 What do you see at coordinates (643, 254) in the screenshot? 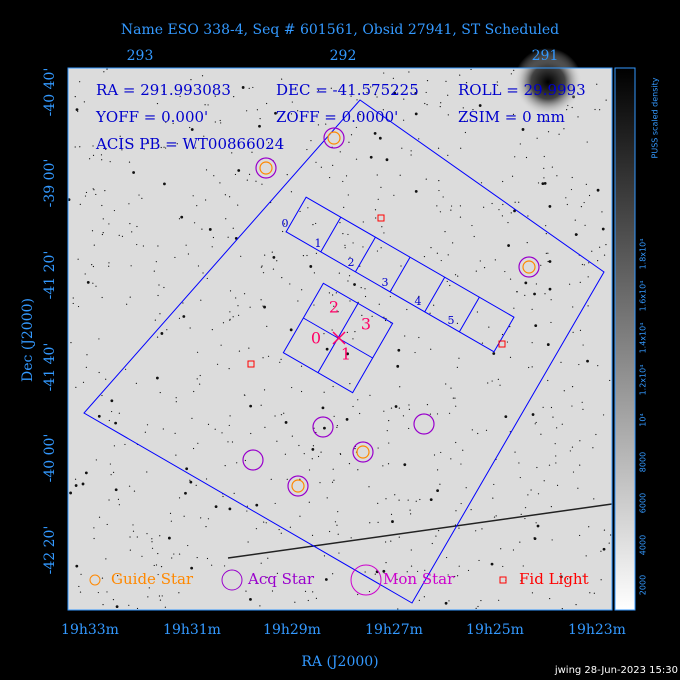
I see `colorbar-label: 1.8x10⁴` at bounding box center [643, 254].